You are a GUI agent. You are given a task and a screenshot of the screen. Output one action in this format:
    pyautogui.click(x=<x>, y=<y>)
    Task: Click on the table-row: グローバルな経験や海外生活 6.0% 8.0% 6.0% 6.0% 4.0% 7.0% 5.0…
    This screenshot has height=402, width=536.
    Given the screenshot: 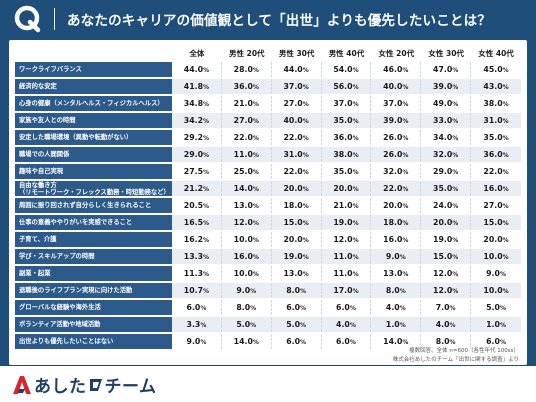 What is the action you would take?
    pyautogui.click(x=268, y=307)
    